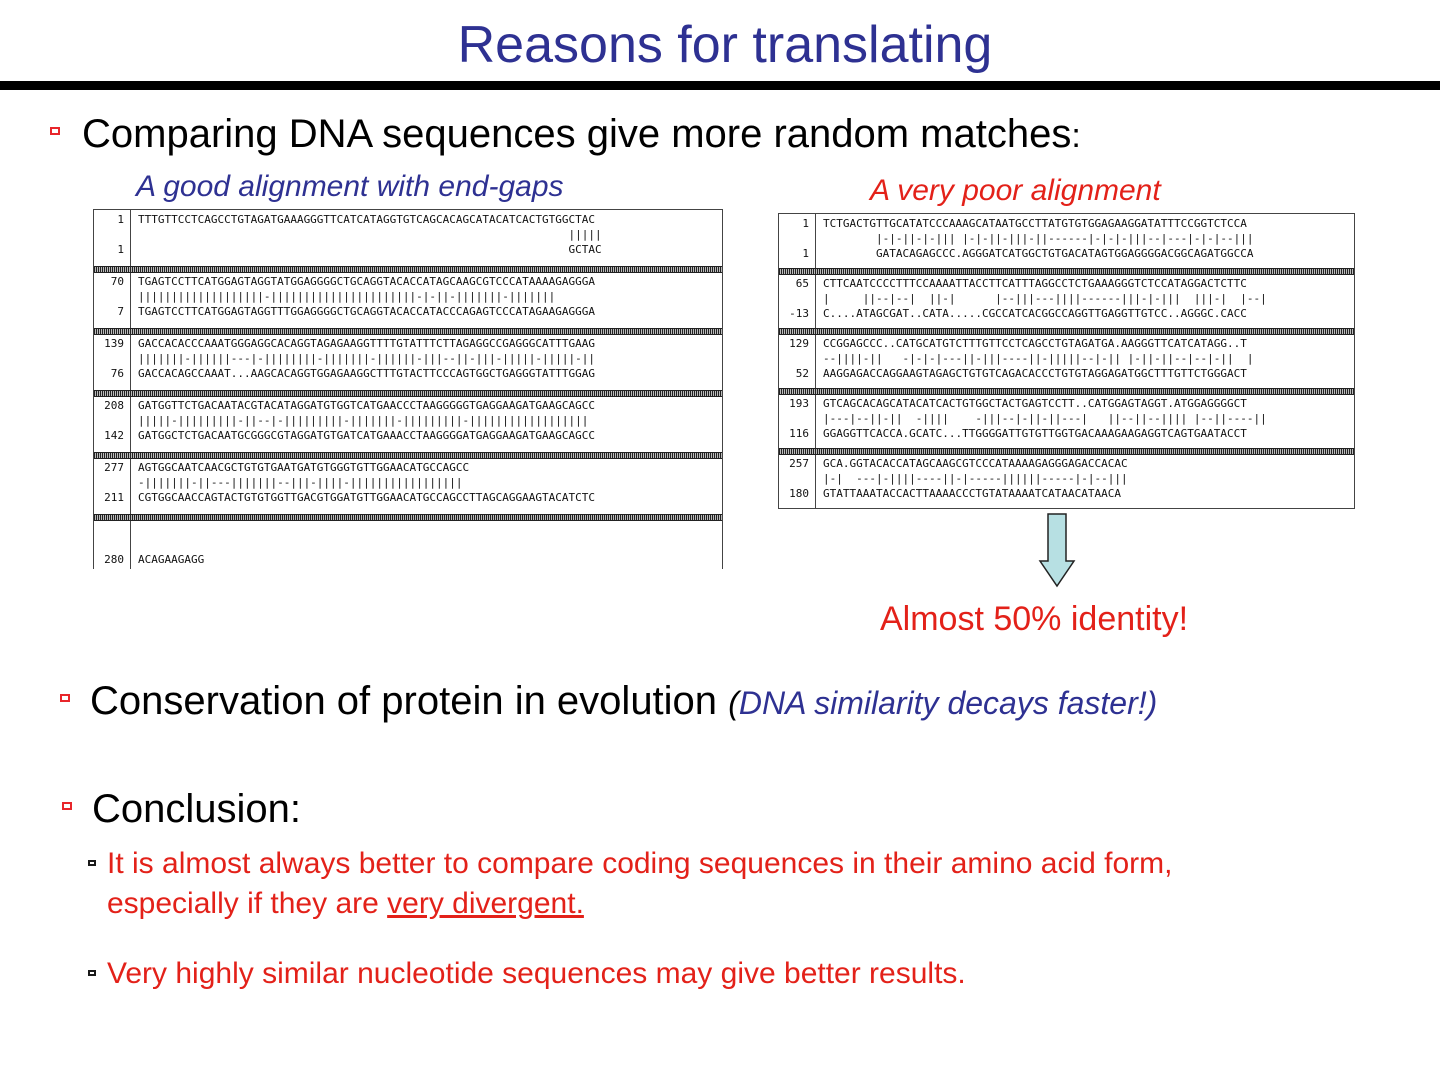  Describe the element at coordinates (799, 313) in the screenshot. I see `sequence-position: -13` at that location.